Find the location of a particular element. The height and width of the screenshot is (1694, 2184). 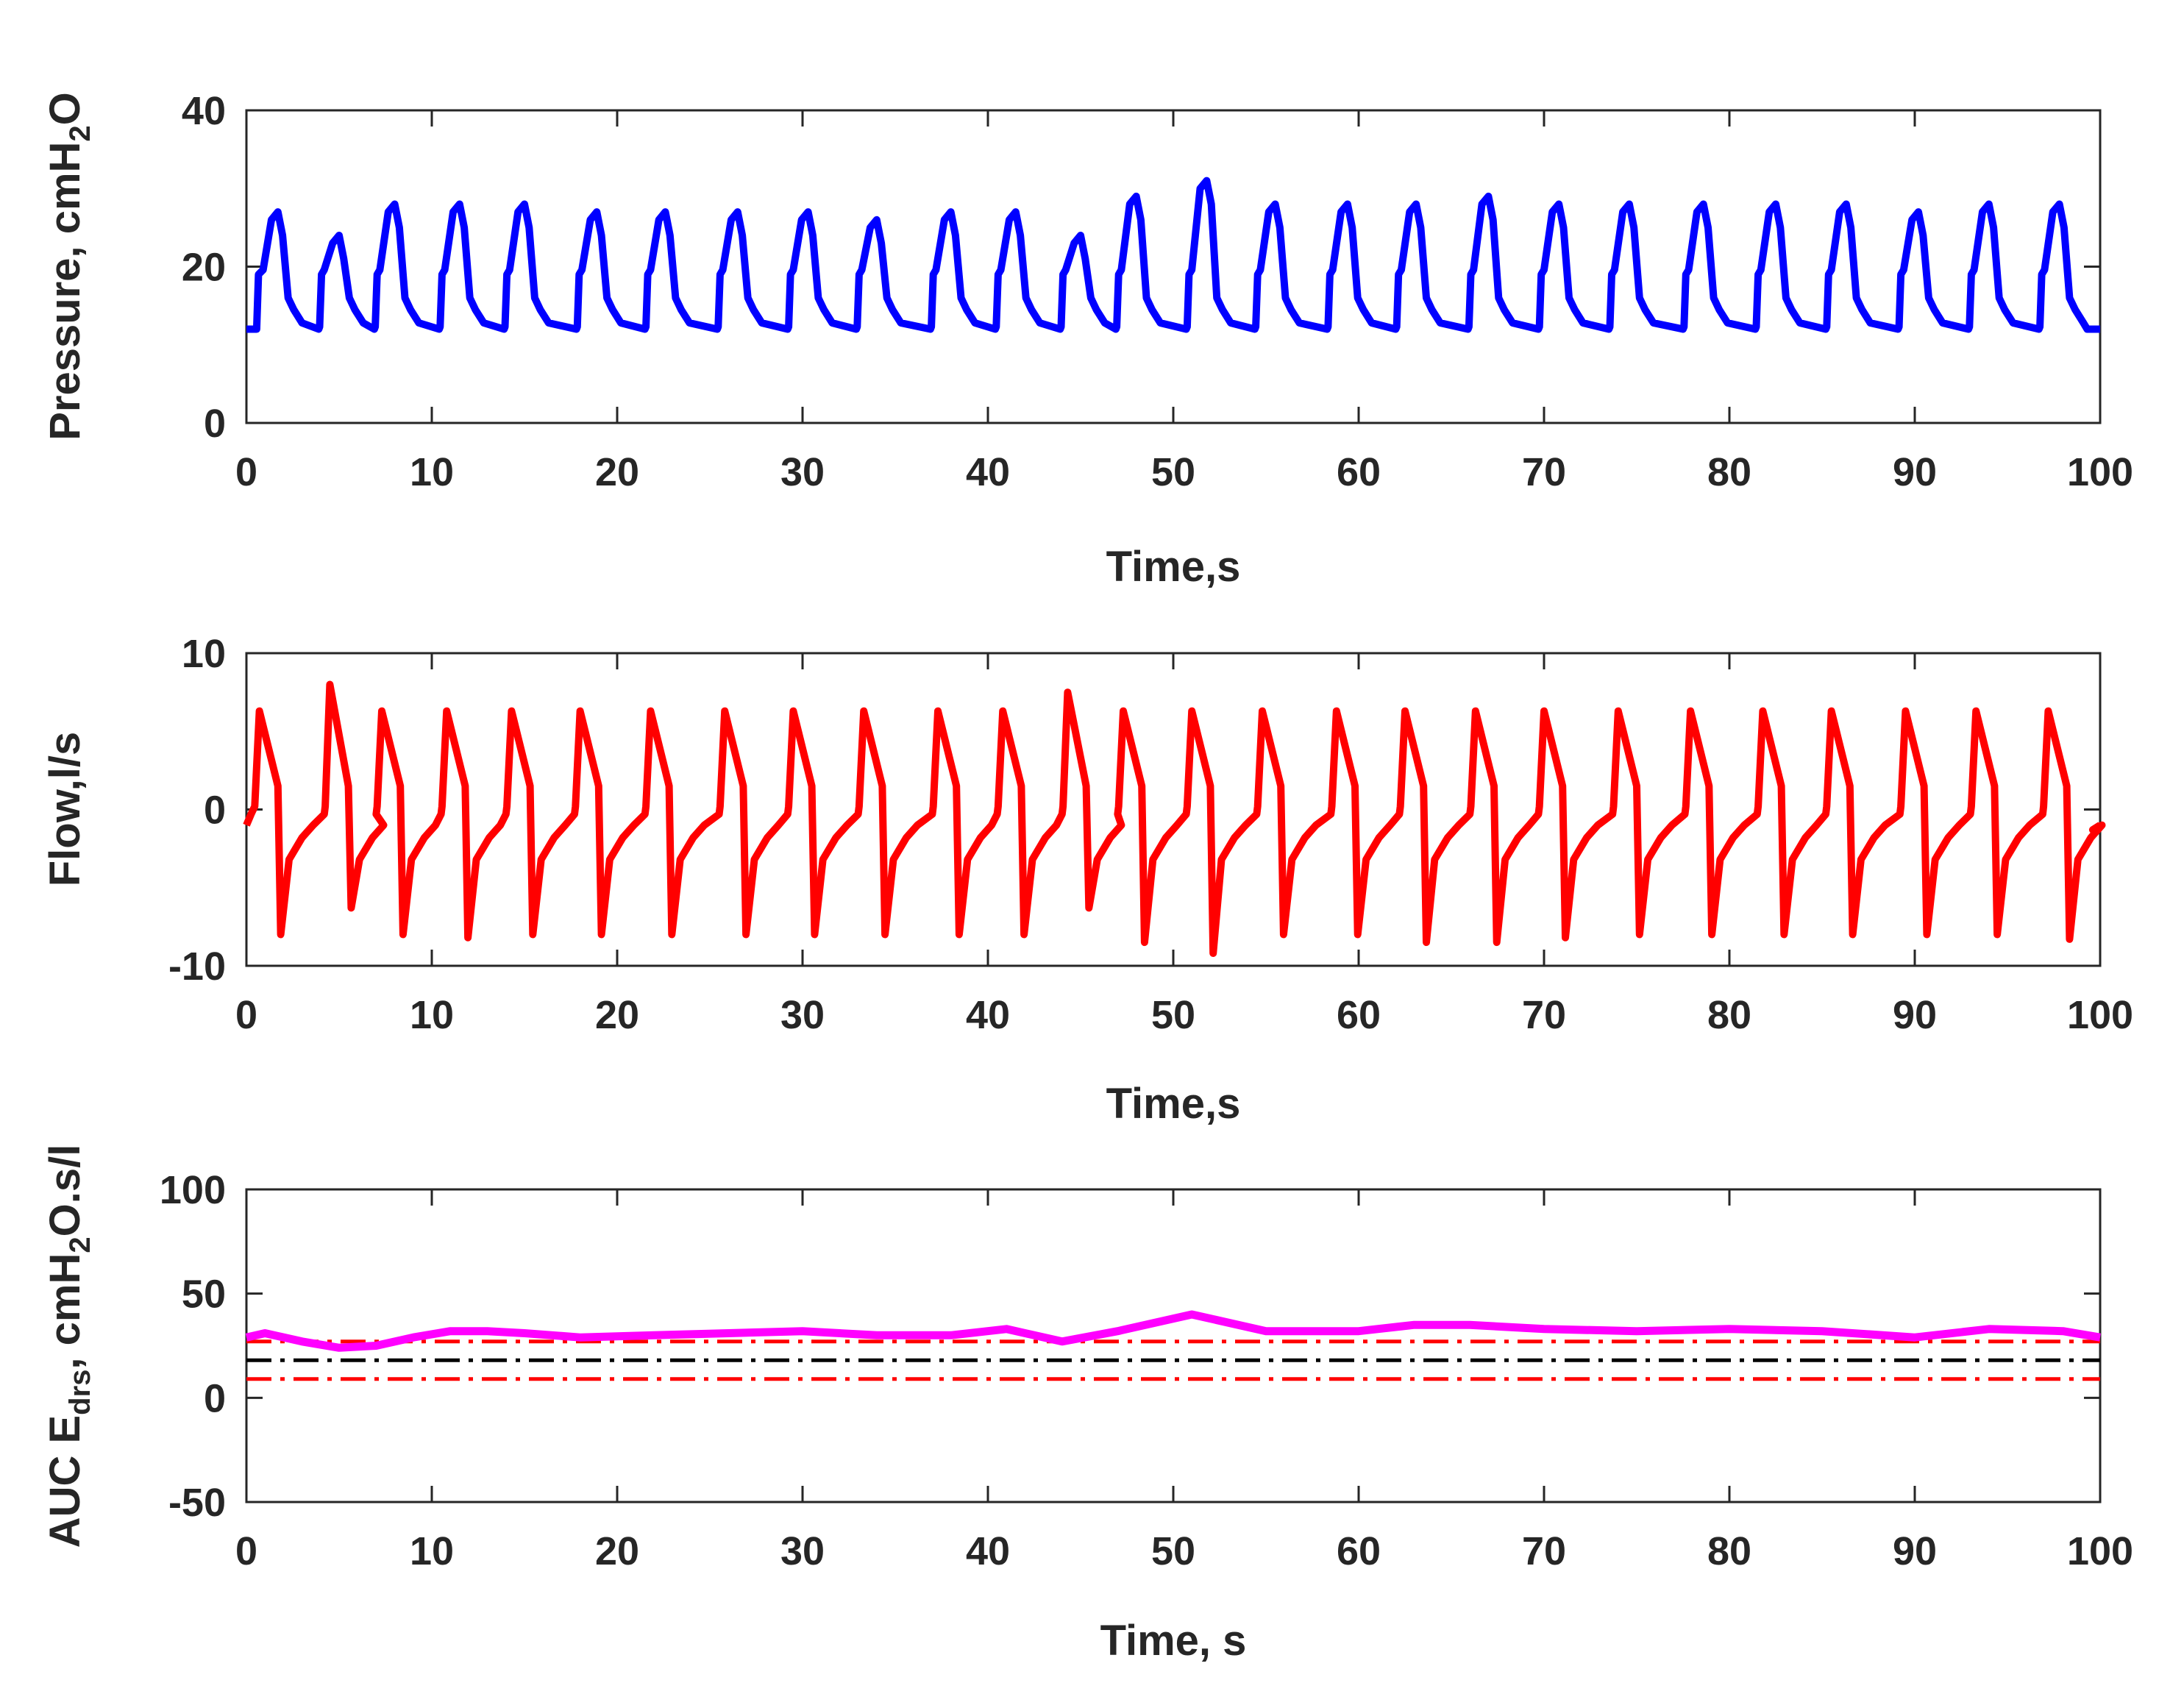

auc-y-label-sub2: 2 is located at coordinates (80, 1244).